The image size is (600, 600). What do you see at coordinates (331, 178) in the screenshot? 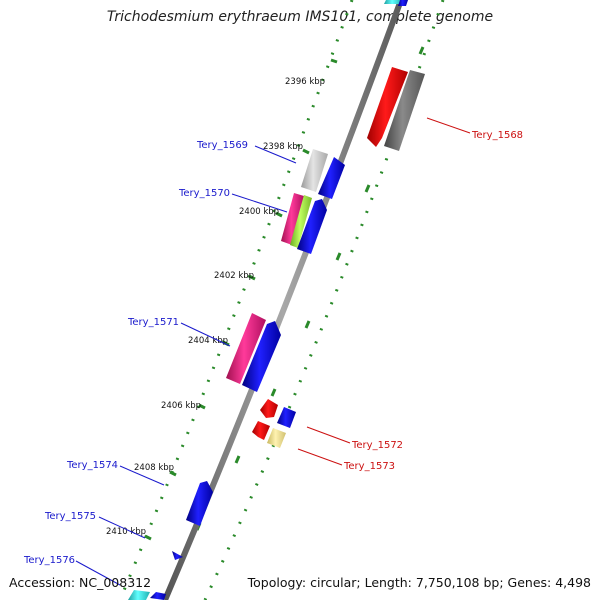
I see `gene-Tery_1569-blue` at bounding box center [331, 178].